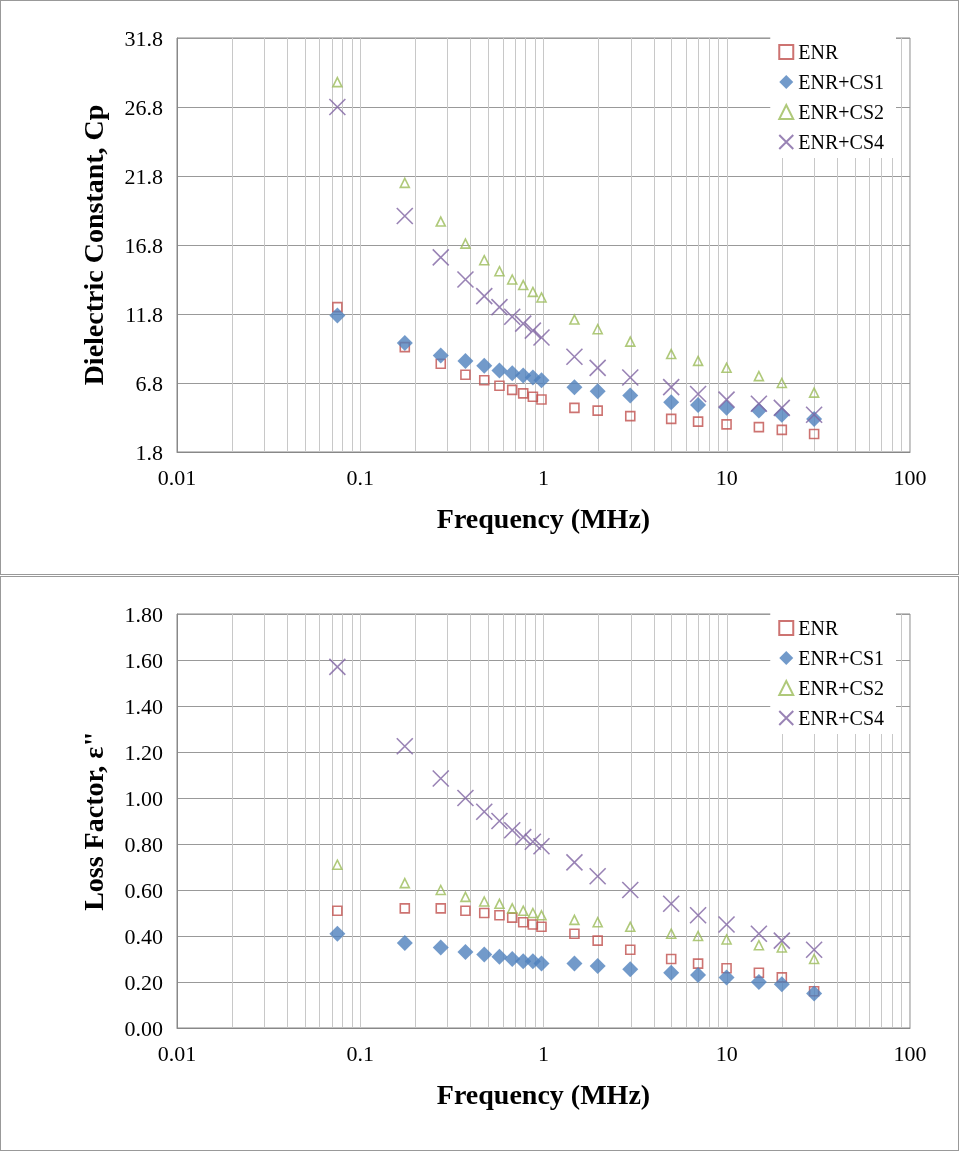 This screenshot has height=1151, width=959. Describe the element at coordinates (143, 107) in the screenshot. I see `y-tick-label: 26.8` at that location.